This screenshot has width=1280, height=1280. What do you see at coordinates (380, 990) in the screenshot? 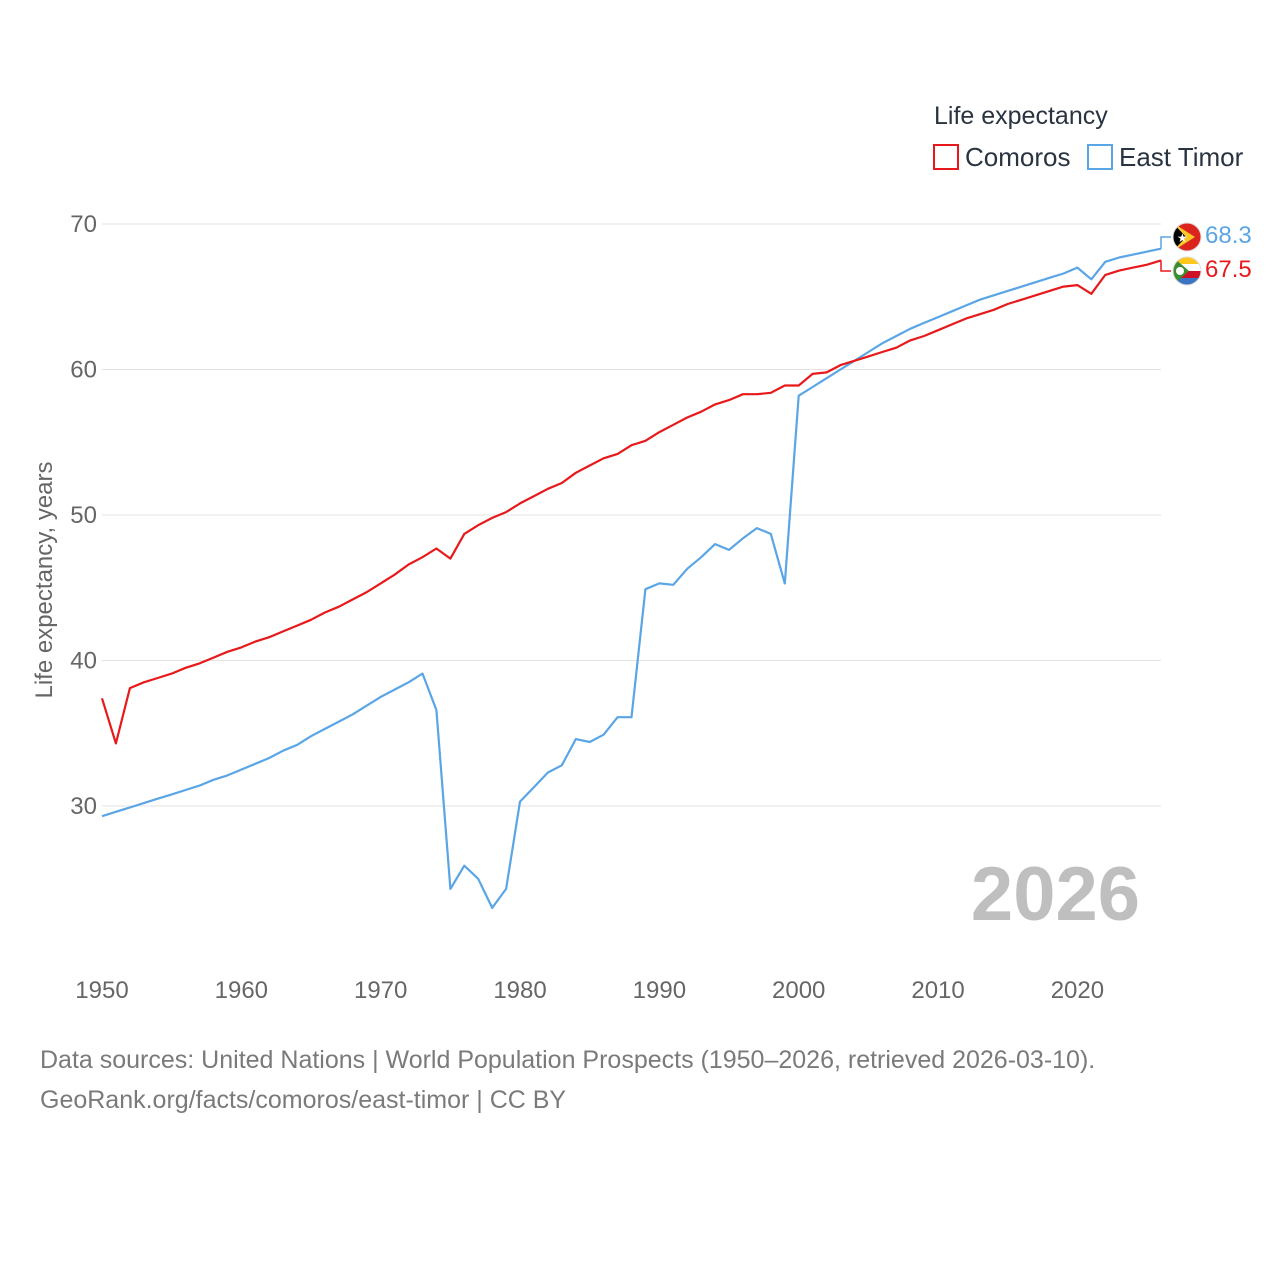
I see `x-tick-label: 1970` at bounding box center [380, 990].